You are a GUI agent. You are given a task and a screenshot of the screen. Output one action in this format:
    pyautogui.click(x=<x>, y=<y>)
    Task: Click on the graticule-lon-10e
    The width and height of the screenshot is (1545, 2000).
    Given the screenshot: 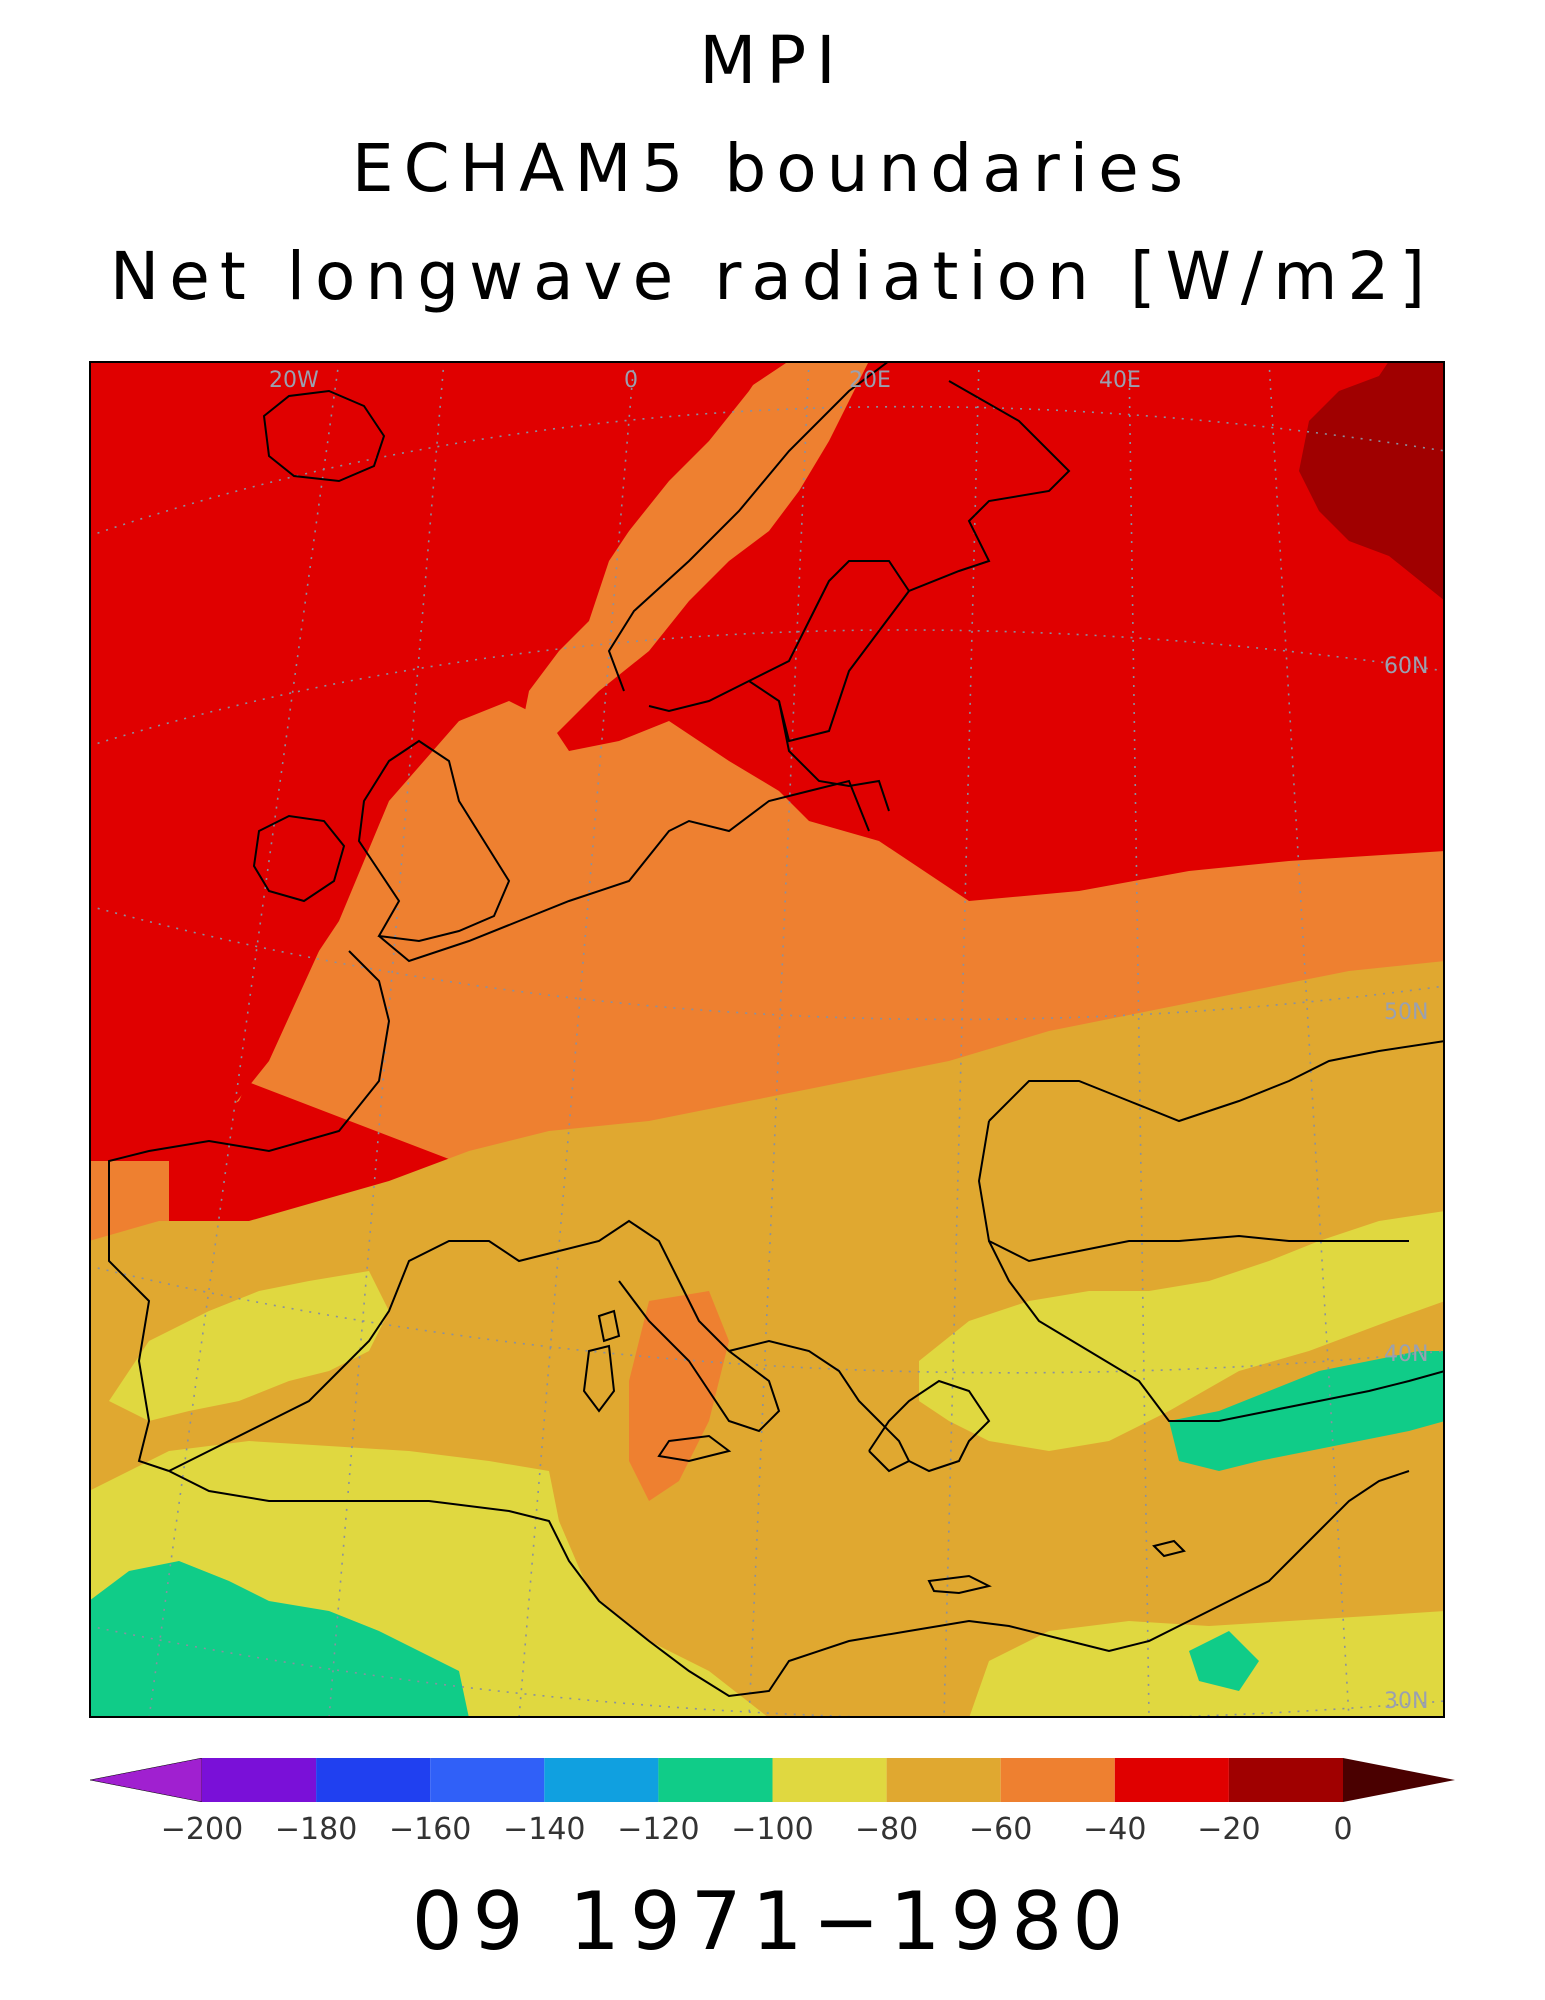 What is the action you would take?
    pyautogui.click(x=779, y=1039)
    